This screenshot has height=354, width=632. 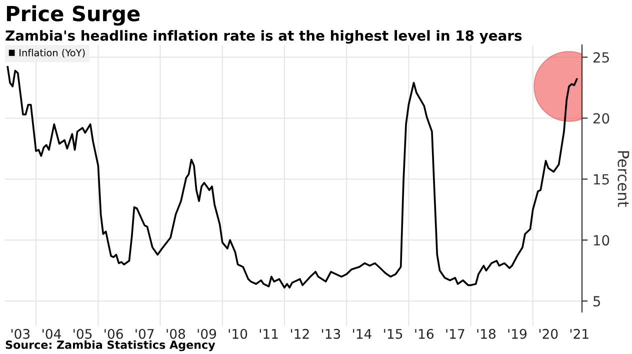 What do you see at coordinates (73, 15) in the screenshot?
I see `chart-title: Price Surge` at bounding box center [73, 15].